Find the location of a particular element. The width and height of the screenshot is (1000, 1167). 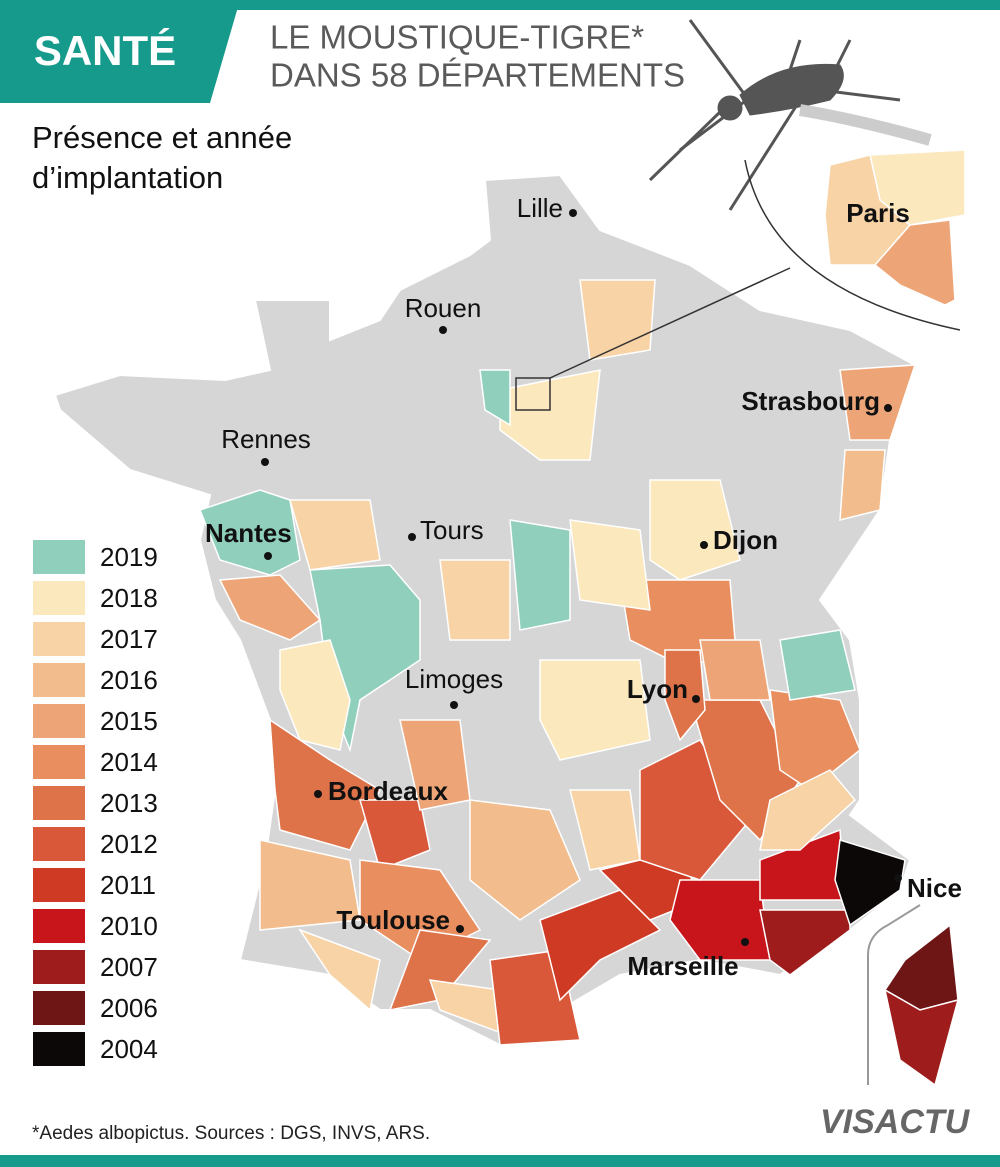

header-tag: SANTÉ is located at coordinates (105, 50).